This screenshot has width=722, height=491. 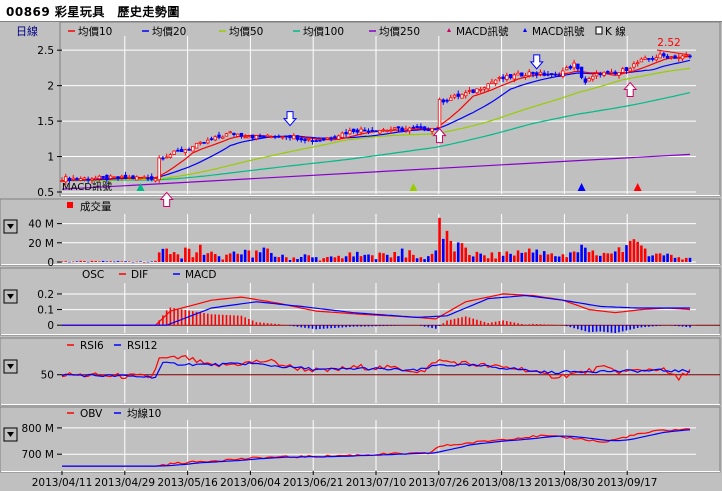 What do you see at coordinates (50, 87) in the screenshot?
I see `price-ytick-label: 2` at bounding box center [50, 87].